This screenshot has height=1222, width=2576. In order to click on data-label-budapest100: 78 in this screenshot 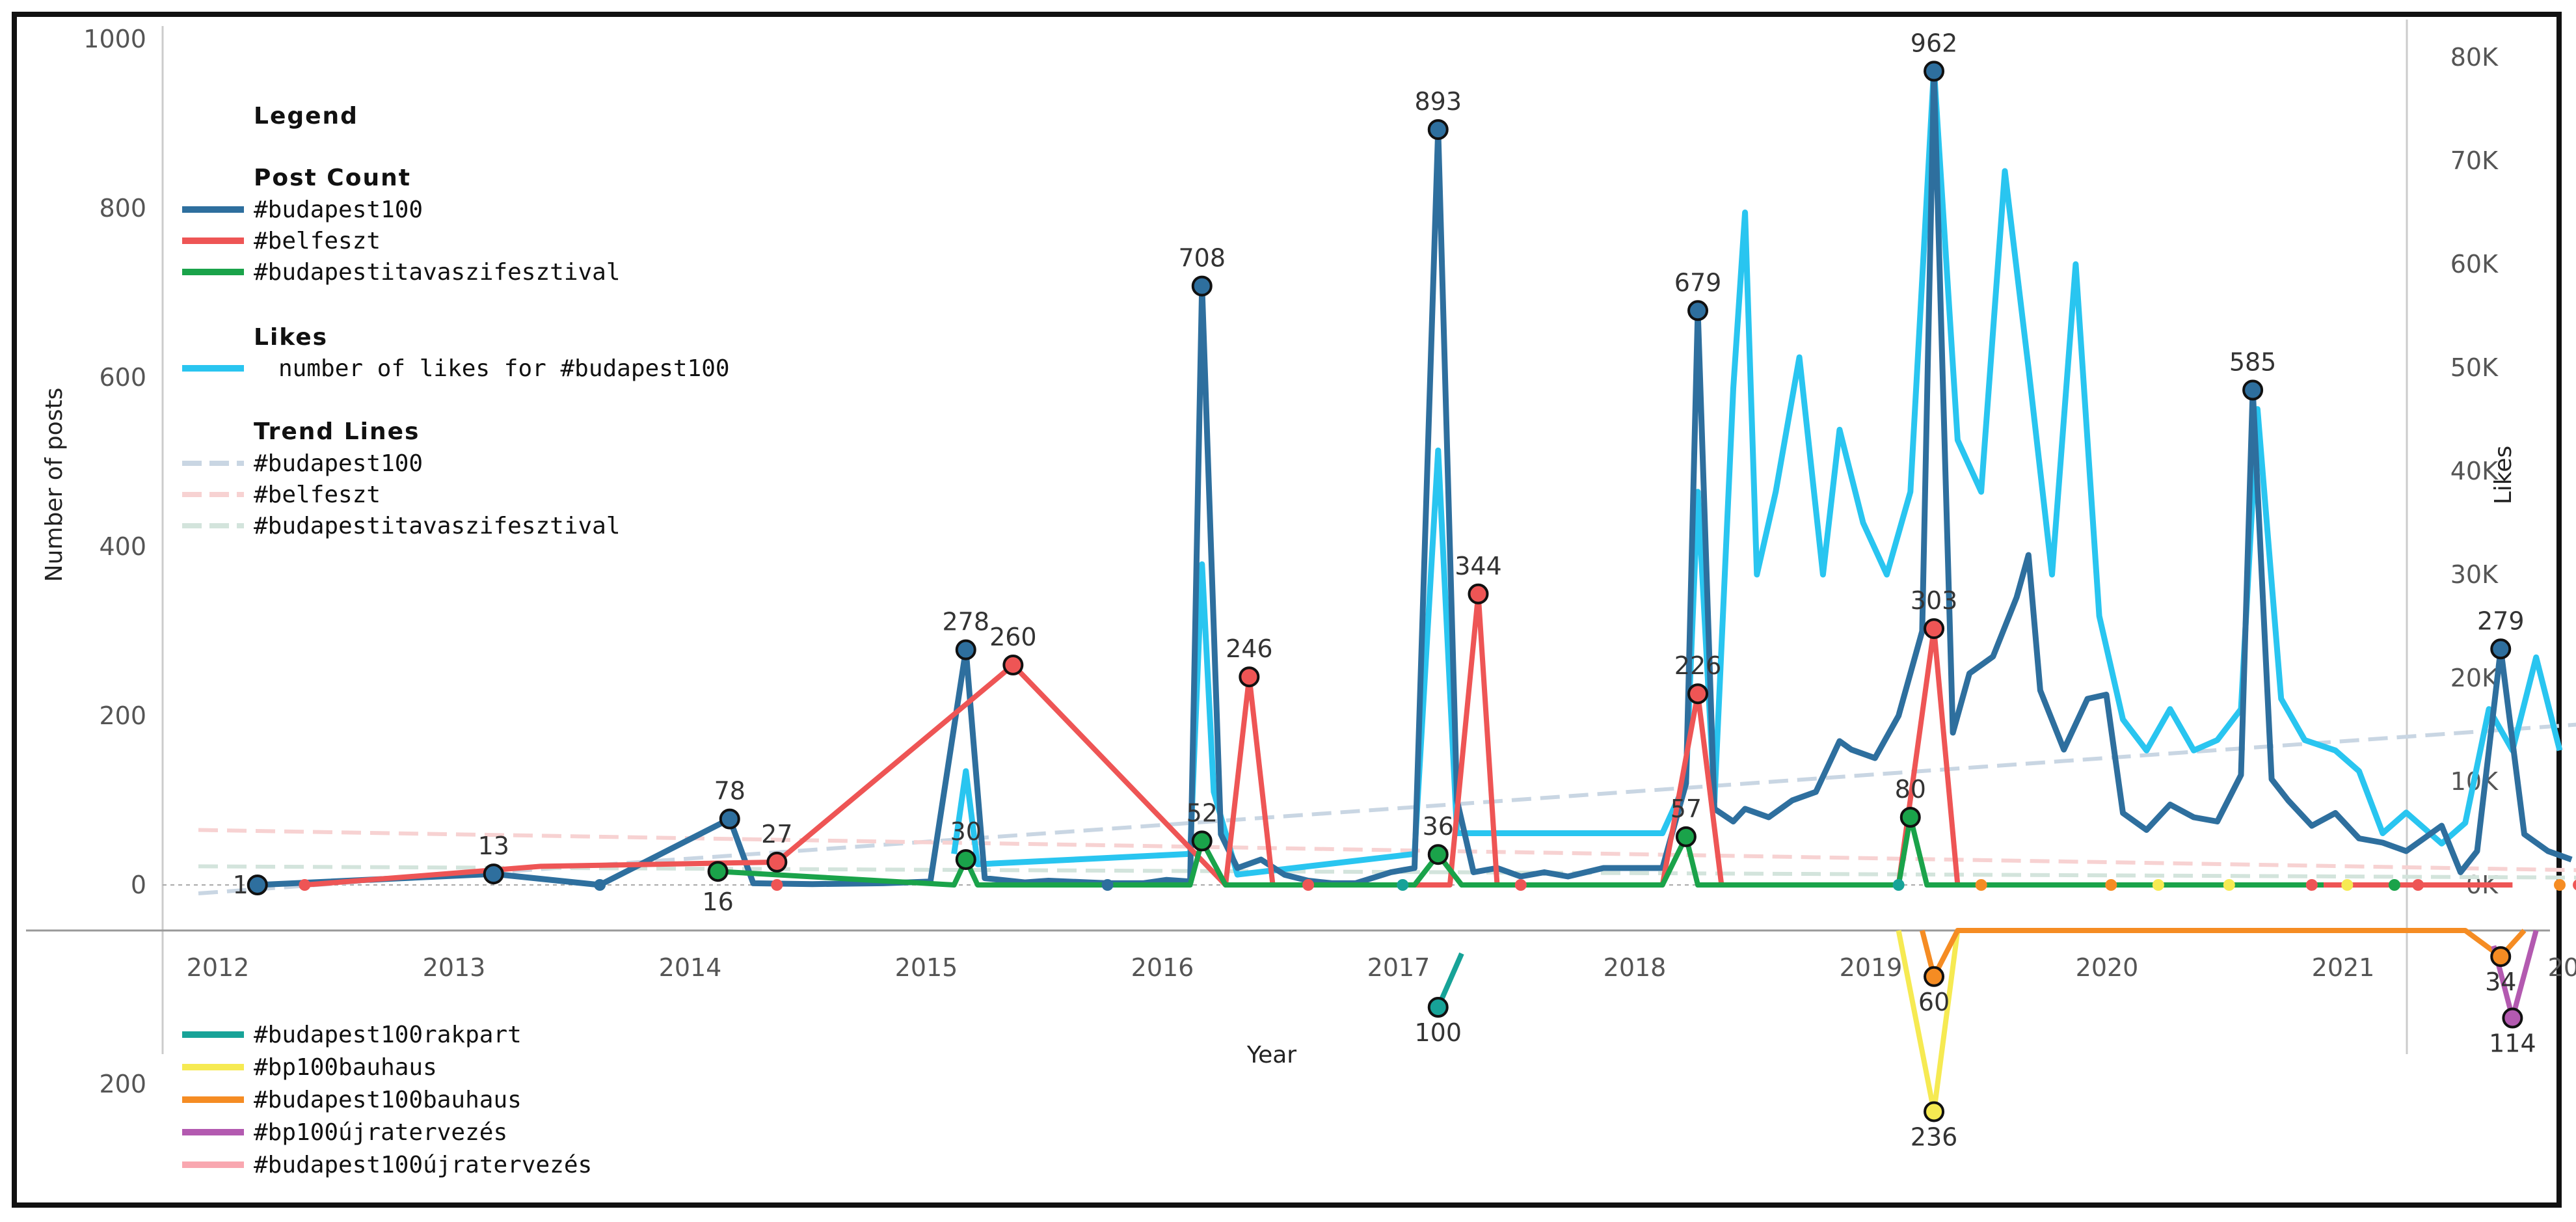, I will do `click(729, 791)`.